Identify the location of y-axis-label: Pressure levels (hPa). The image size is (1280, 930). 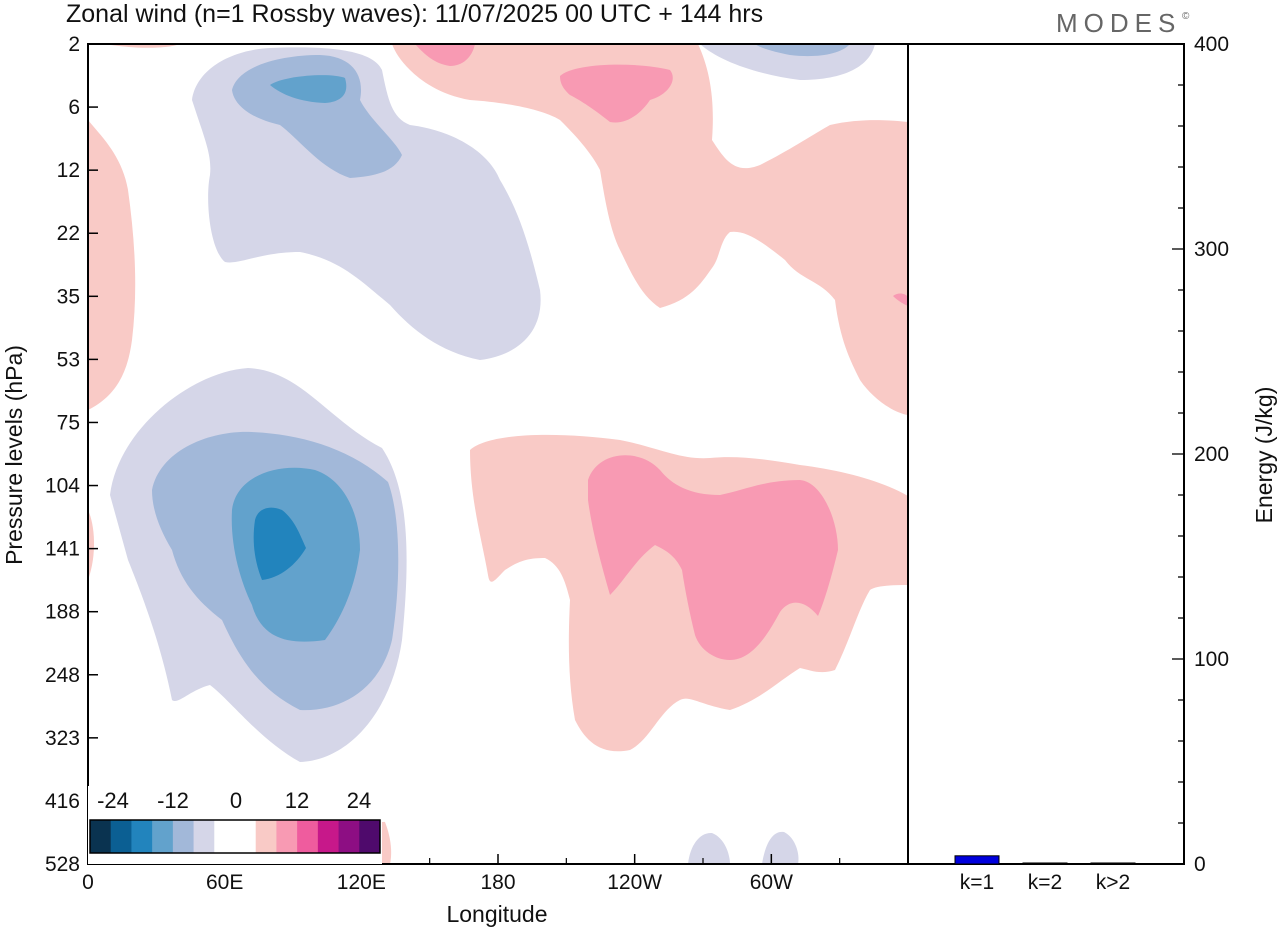
(14, 455).